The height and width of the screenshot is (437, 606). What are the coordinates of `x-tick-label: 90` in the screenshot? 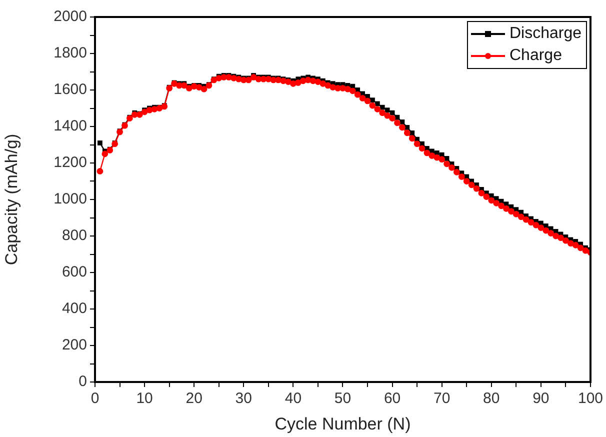 It's located at (541, 399).